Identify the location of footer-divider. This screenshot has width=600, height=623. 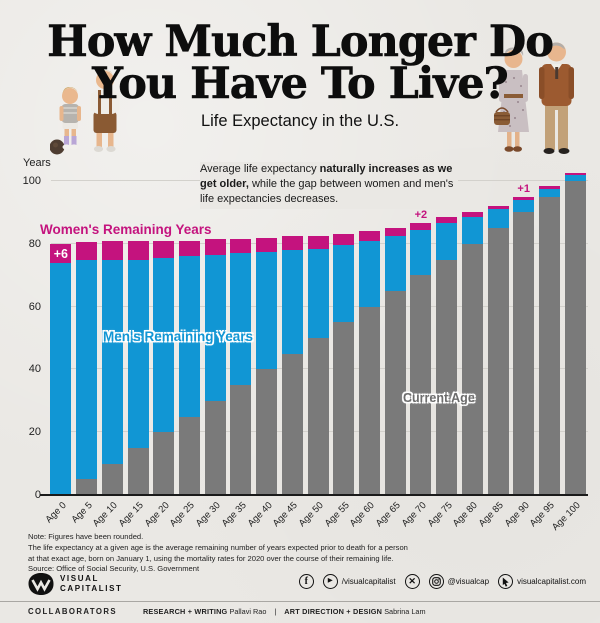
(300, 601).